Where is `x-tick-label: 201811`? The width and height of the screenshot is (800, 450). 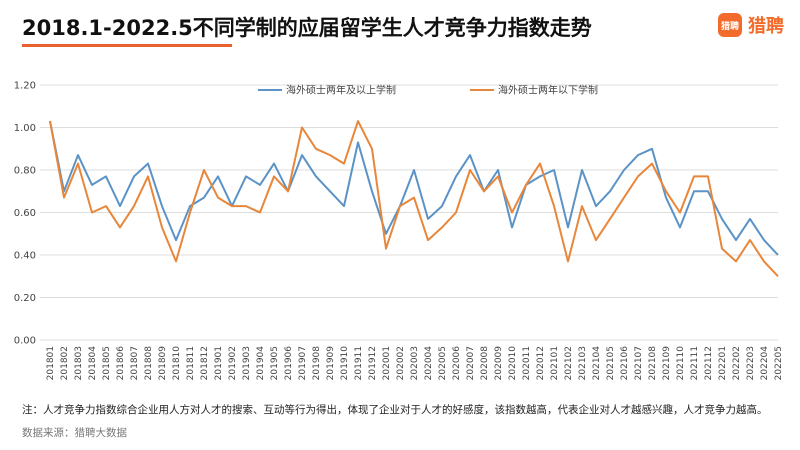
x-tick-label: 201811 is located at coordinates (191, 363).